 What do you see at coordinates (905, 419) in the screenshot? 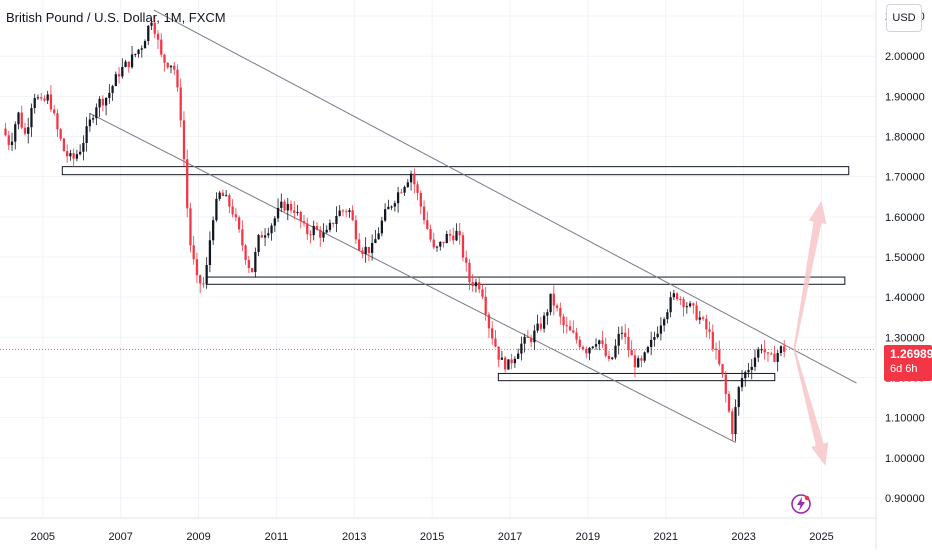
I see `y-tick-label: 1.10000` at bounding box center [905, 419].